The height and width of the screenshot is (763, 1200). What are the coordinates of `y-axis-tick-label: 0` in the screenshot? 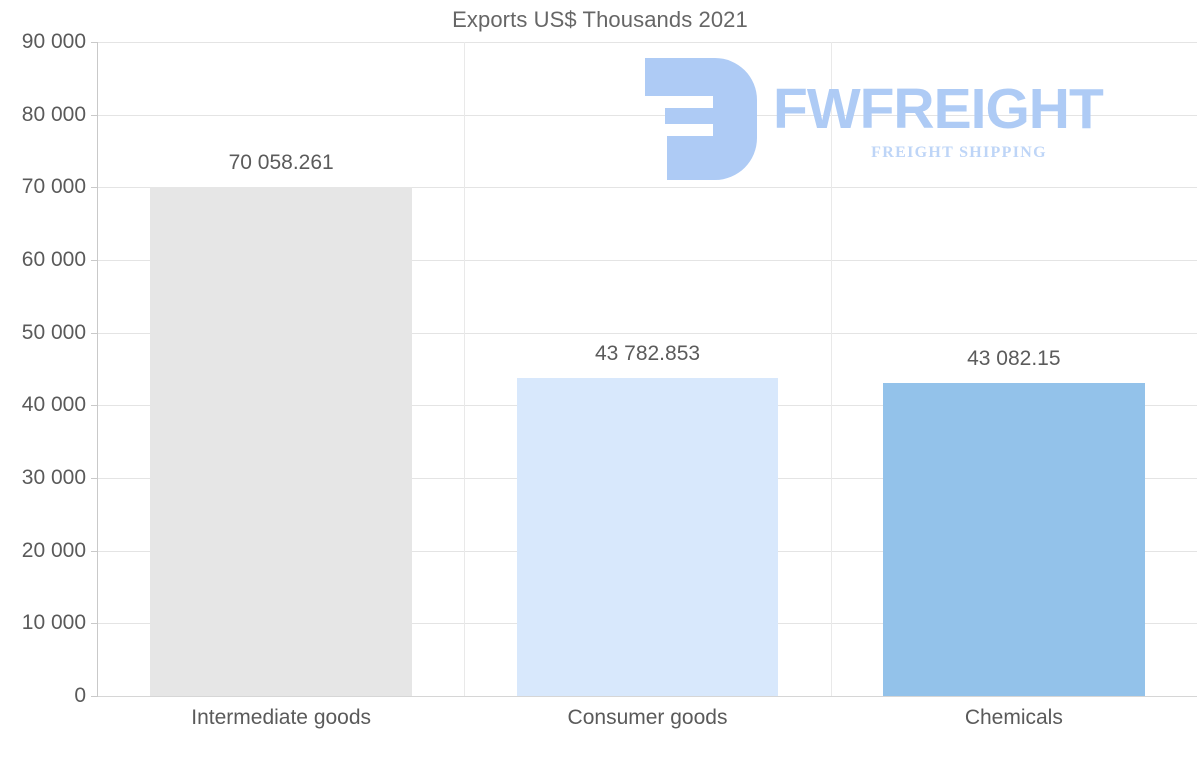 It's located at (80, 695).